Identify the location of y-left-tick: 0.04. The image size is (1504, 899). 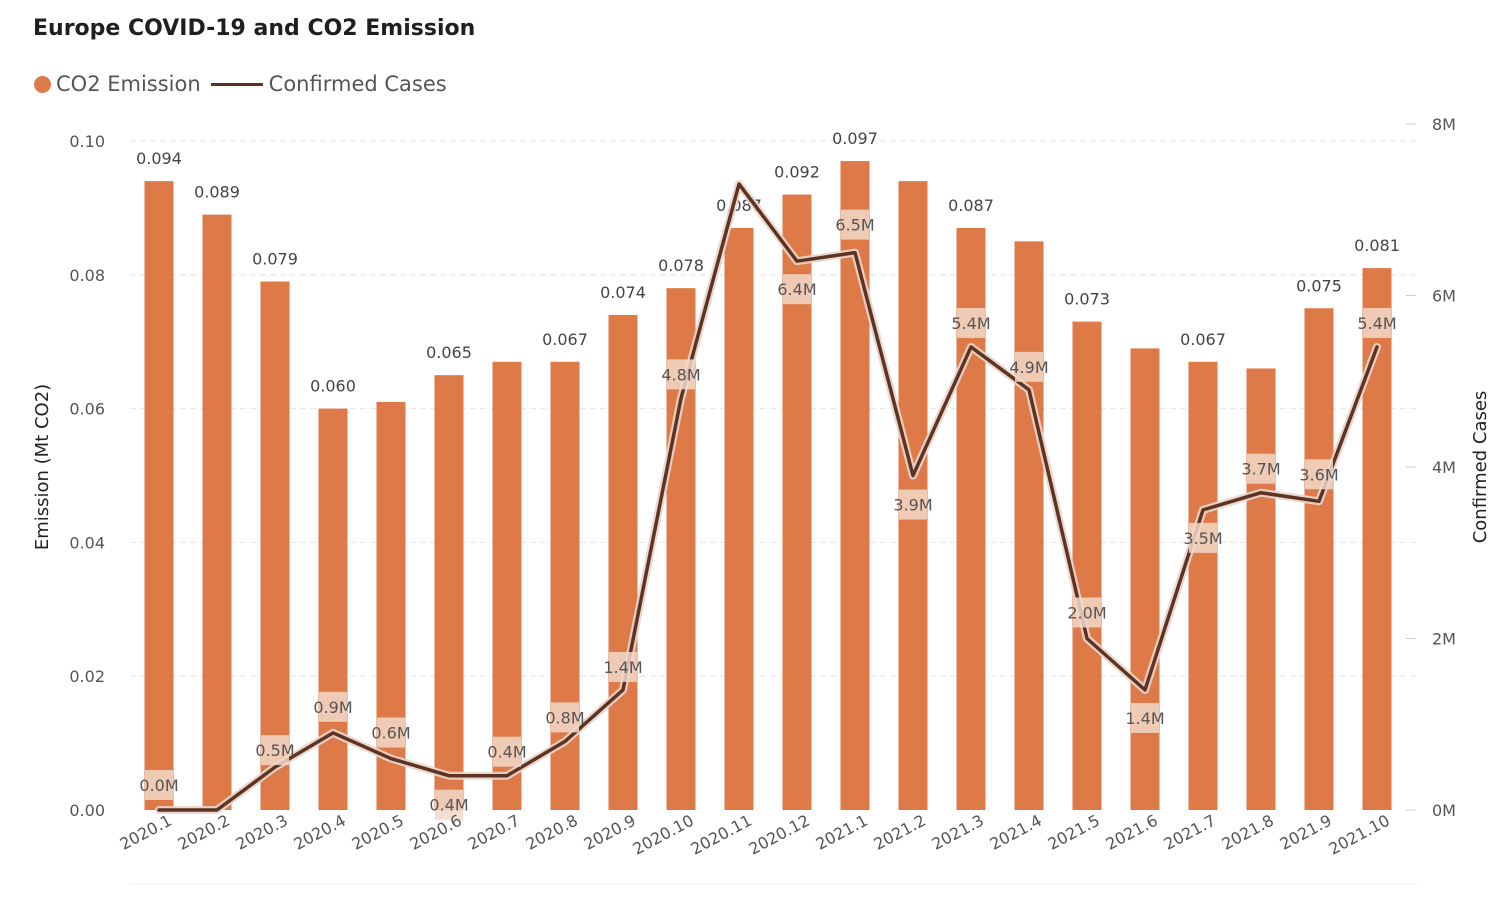
(87, 542).